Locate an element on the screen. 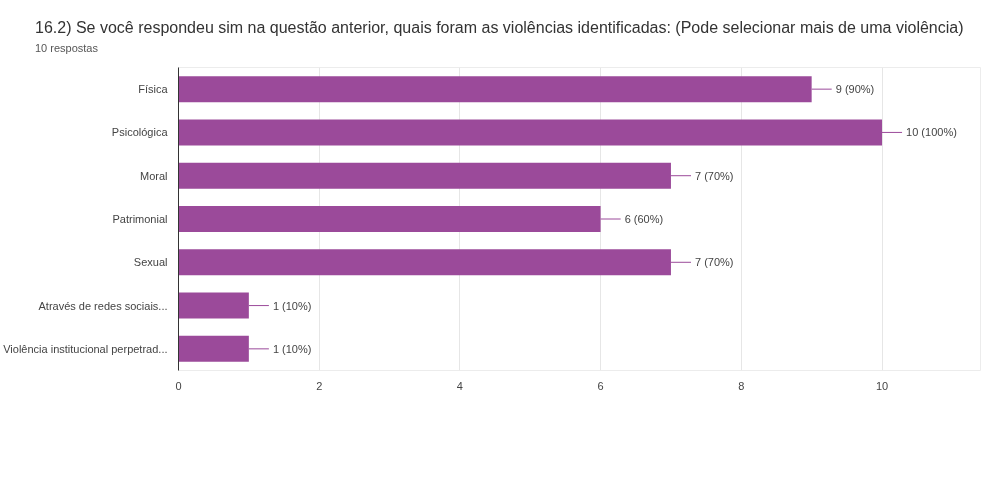 The image size is (1001, 477). y-tick-label: Patrimonial is located at coordinates (140, 219).